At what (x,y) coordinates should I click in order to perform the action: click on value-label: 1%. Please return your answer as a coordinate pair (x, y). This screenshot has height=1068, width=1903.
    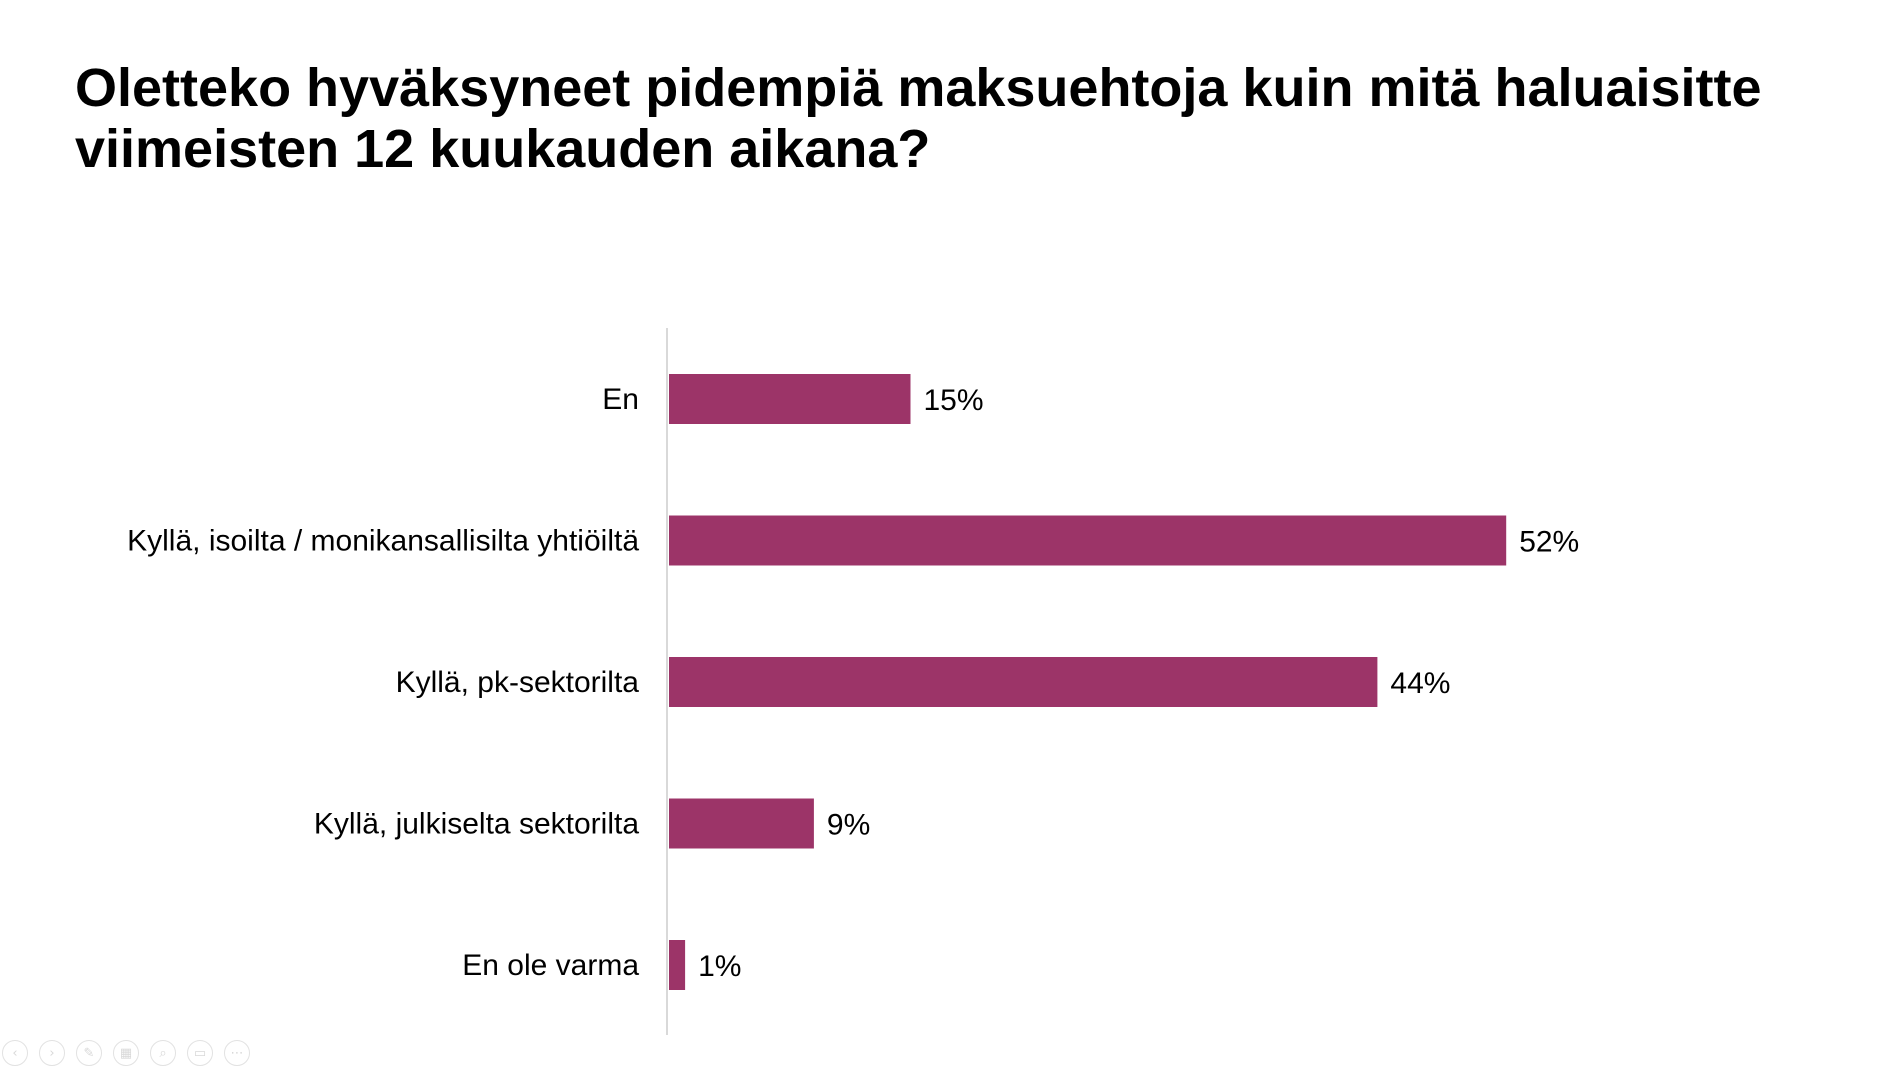
    Looking at the image, I should click on (719, 966).